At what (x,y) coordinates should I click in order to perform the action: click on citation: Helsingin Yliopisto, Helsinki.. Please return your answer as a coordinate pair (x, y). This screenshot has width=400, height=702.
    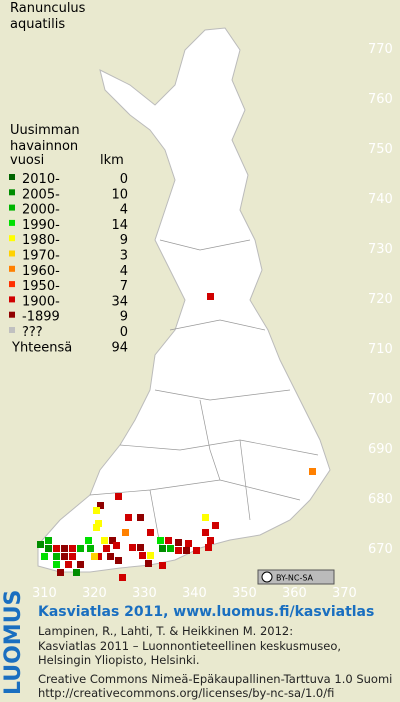
    Looking at the image, I should click on (119, 660).